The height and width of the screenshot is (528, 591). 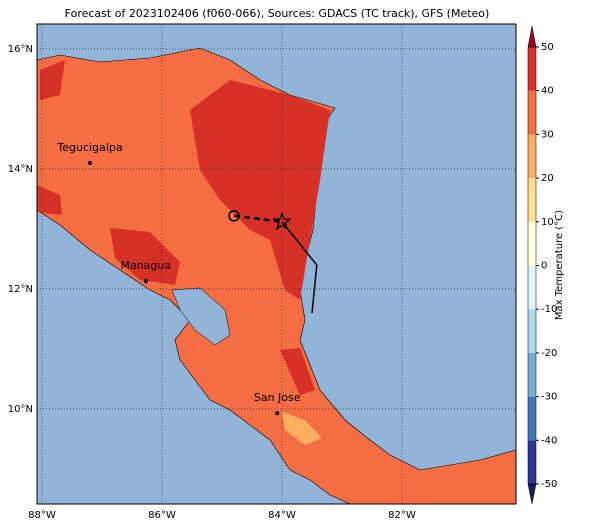 I want to click on storm-current, so click(x=282, y=221).